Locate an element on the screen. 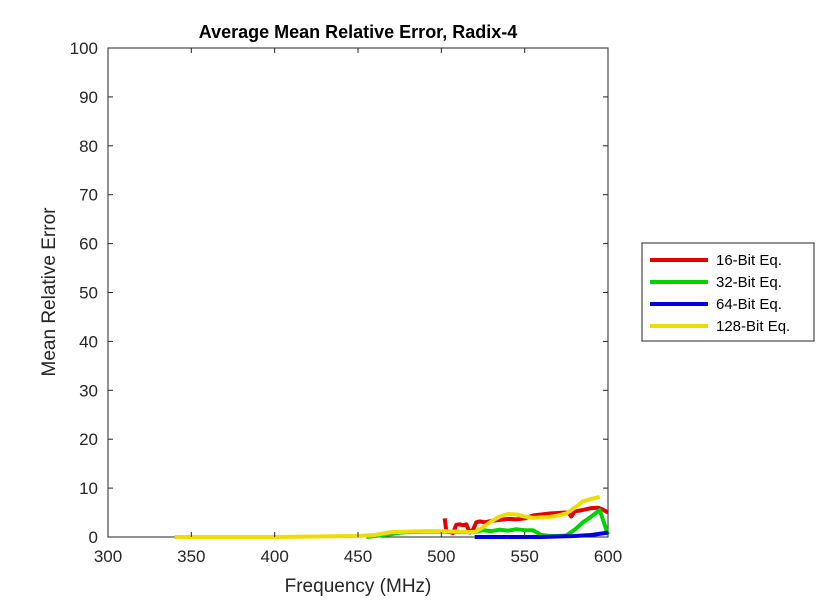 This screenshot has height=614, width=830. y-tick-label: 70 is located at coordinates (88, 195).